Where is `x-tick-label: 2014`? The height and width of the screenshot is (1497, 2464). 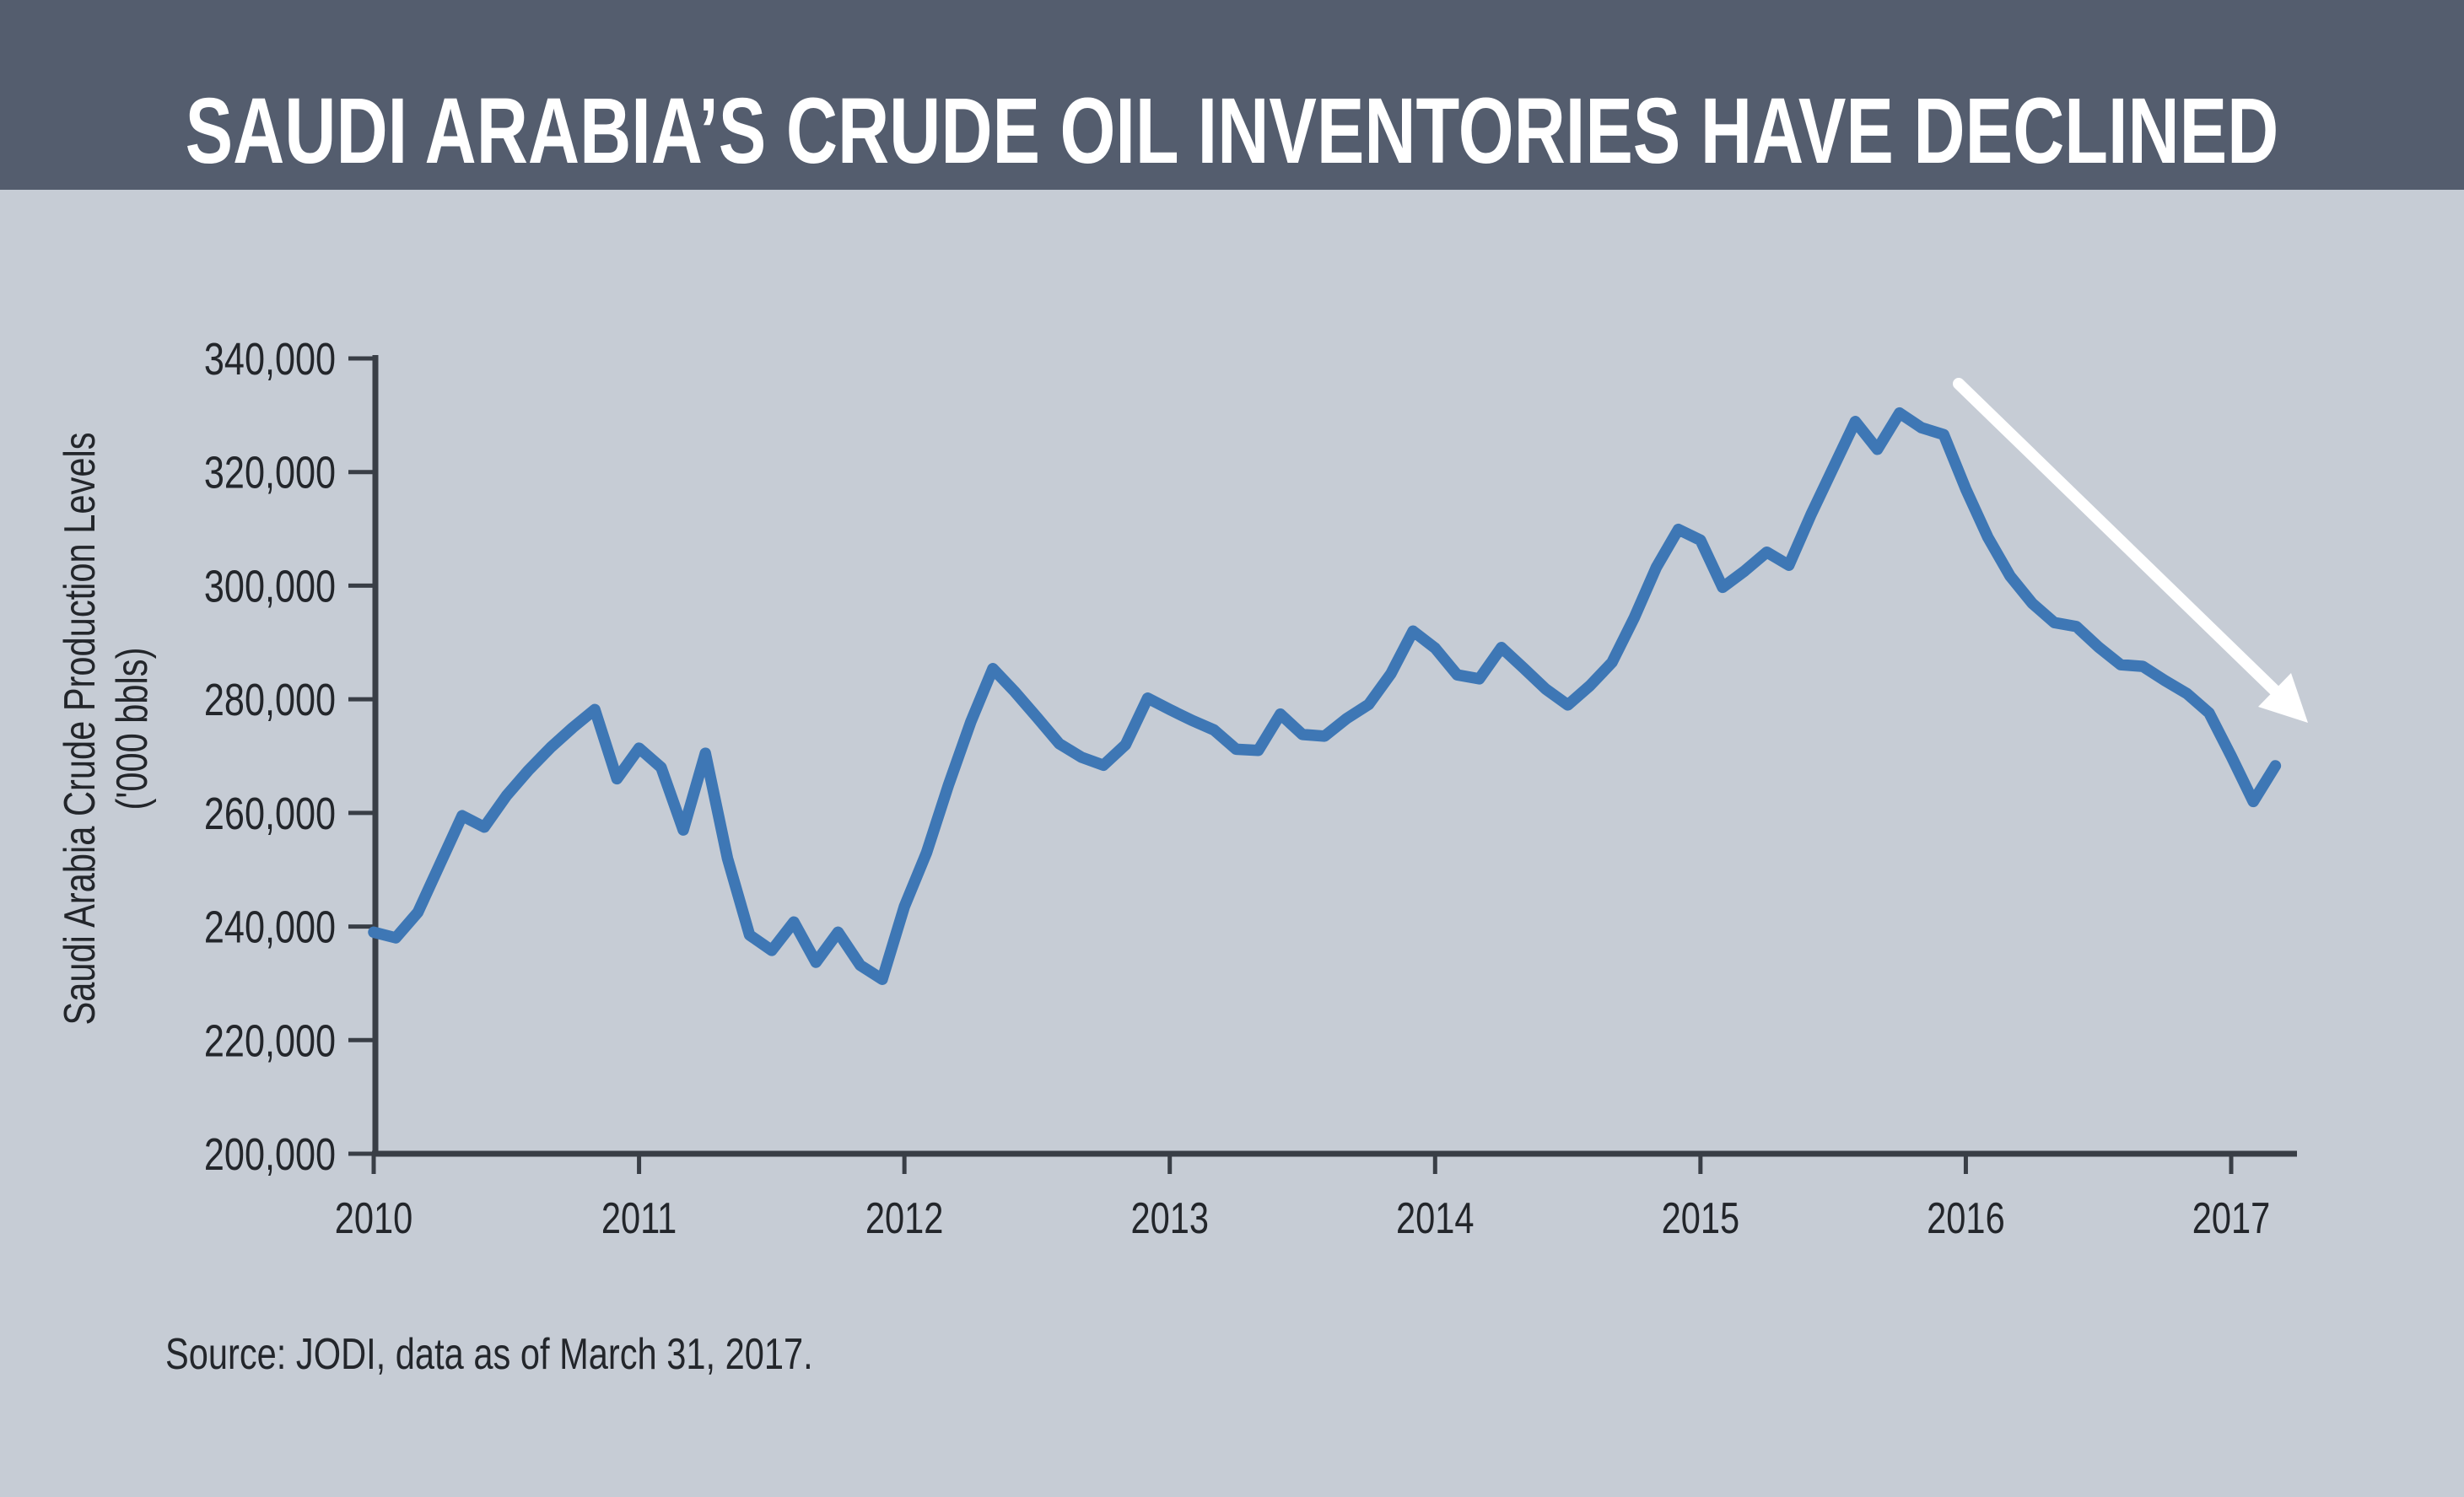 x-tick-label: 2014 is located at coordinates (1435, 1218).